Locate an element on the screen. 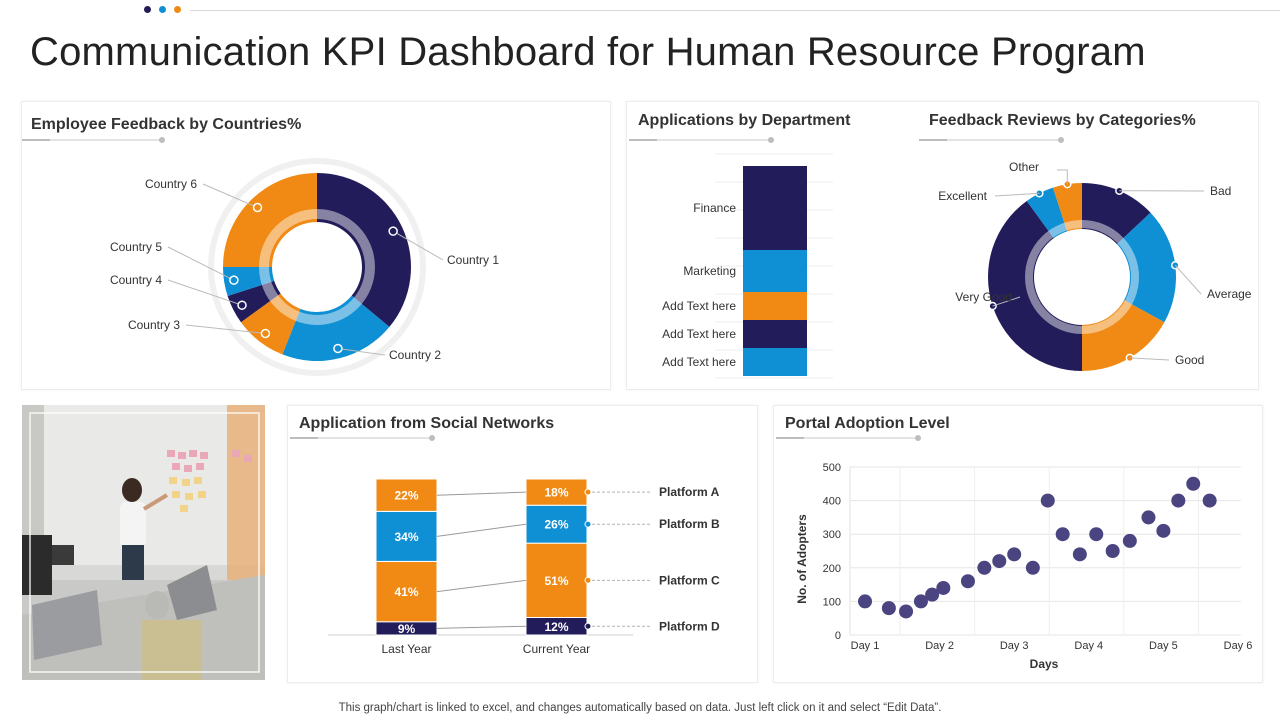 The height and width of the screenshot is (720, 1280). office-meeting-photo is located at coordinates (143, 542).